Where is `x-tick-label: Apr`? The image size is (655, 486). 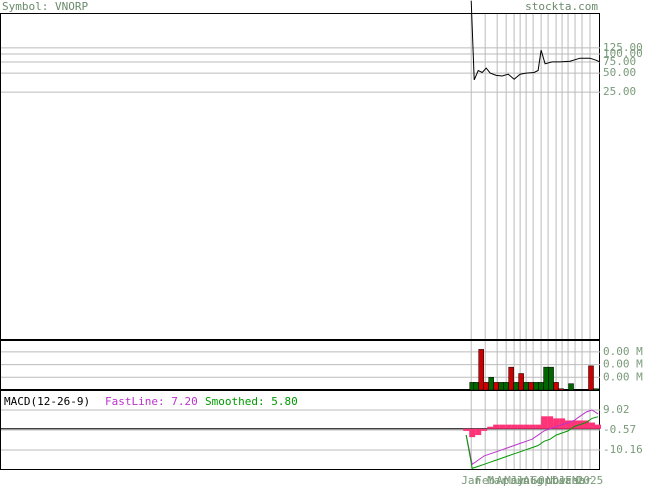 x-tick-label: Apr is located at coordinates (506, 480).